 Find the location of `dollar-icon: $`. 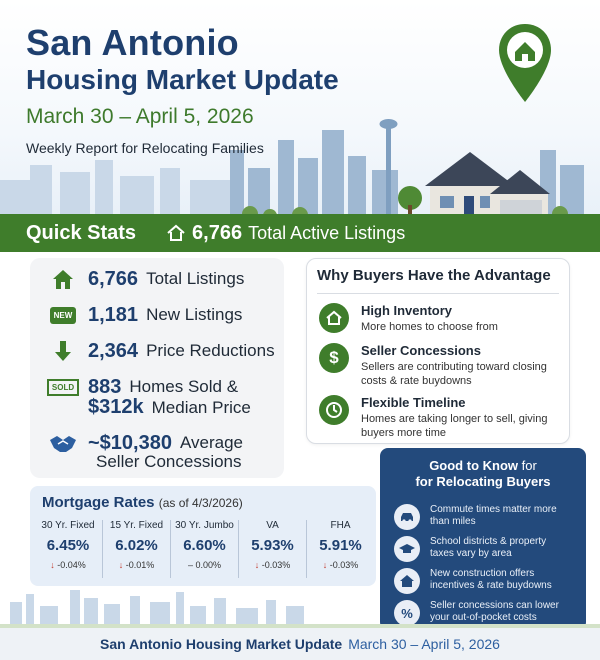

dollar-icon: $ is located at coordinates (334, 358).